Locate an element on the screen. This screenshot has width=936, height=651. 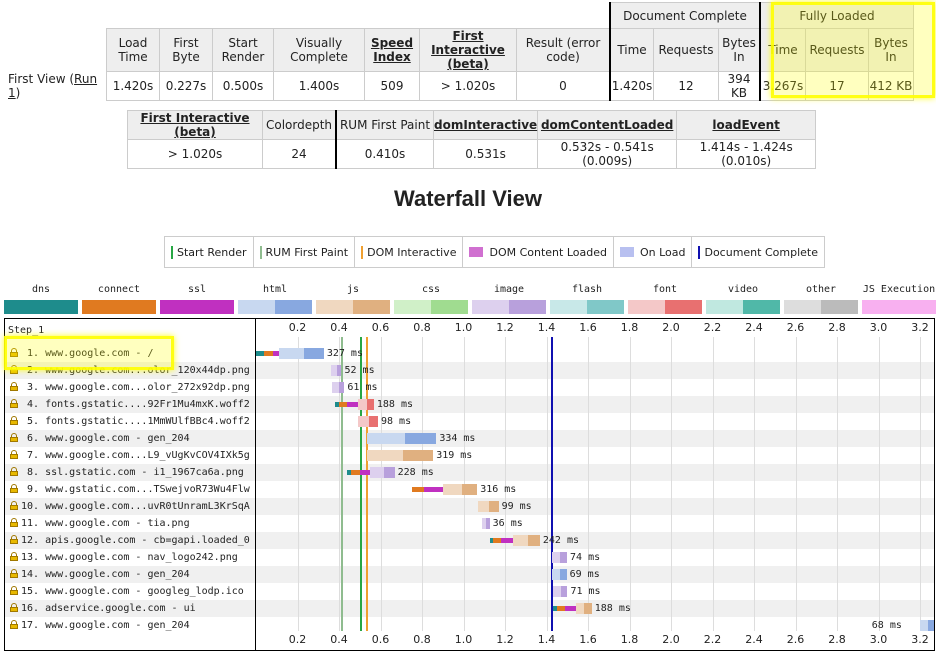
request-row: 15. www.google.com - googleg_lodp.ico is located at coordinates (130, 591).